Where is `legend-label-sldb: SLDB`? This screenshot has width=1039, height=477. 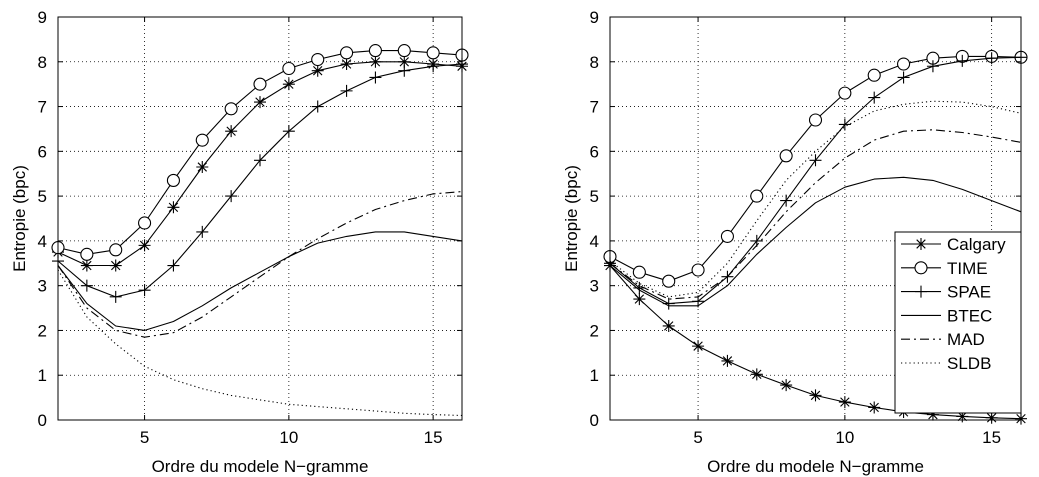
legend-label-sldb: SLDB is located at coordinates (969, 363).